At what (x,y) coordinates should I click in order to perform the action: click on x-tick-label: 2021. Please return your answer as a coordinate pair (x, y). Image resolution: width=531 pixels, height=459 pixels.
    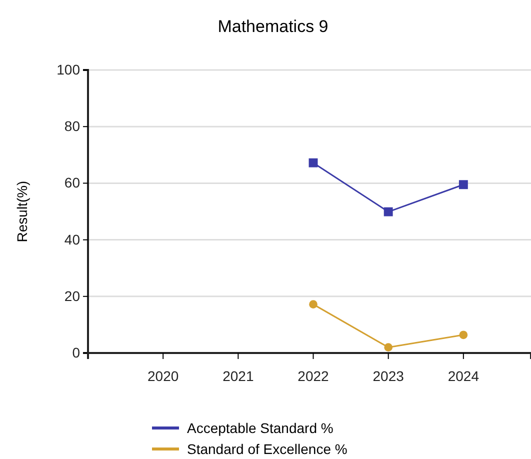
    Looking at the image, I should click on (238, 376).